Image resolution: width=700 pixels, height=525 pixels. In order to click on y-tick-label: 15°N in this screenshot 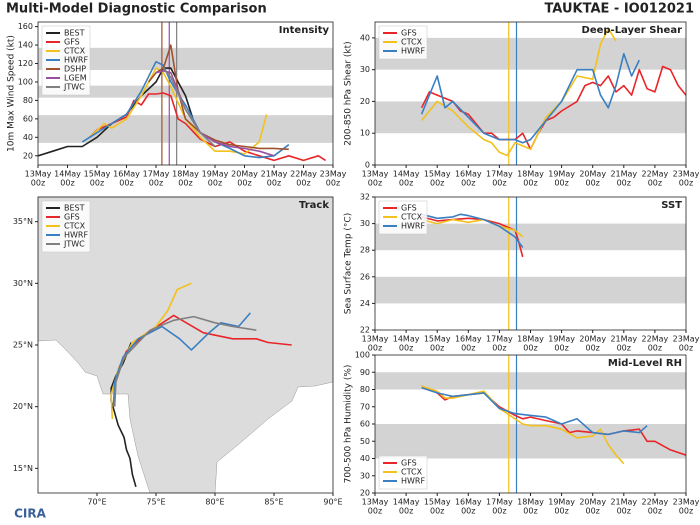, I will do `click(23, 468)`.